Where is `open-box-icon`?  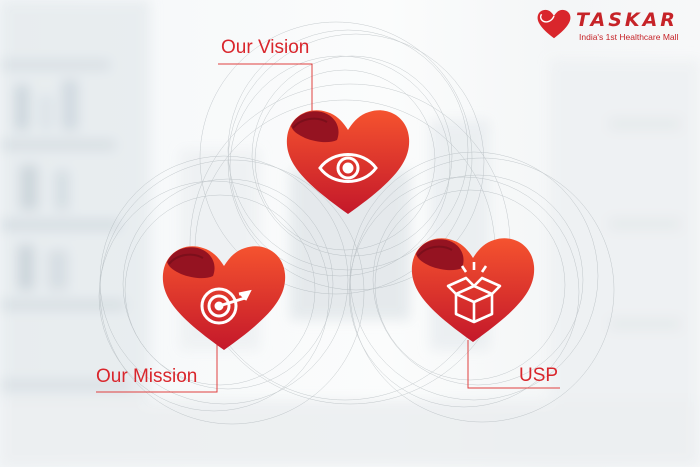
open-box-icon is located at coordinates (474, 293).